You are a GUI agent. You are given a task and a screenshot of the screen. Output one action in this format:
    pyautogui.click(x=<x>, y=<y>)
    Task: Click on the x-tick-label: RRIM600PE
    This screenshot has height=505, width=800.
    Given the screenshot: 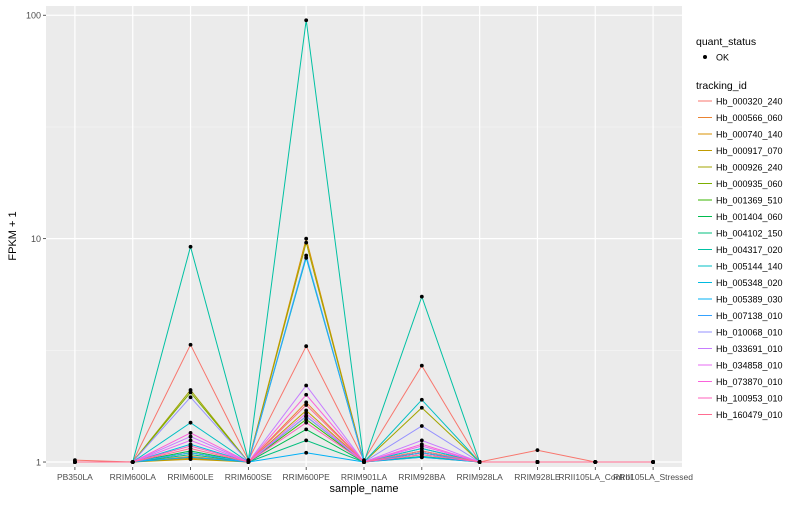 What is the action you would take?
    pyautogui.click(x=307, y=477)
    